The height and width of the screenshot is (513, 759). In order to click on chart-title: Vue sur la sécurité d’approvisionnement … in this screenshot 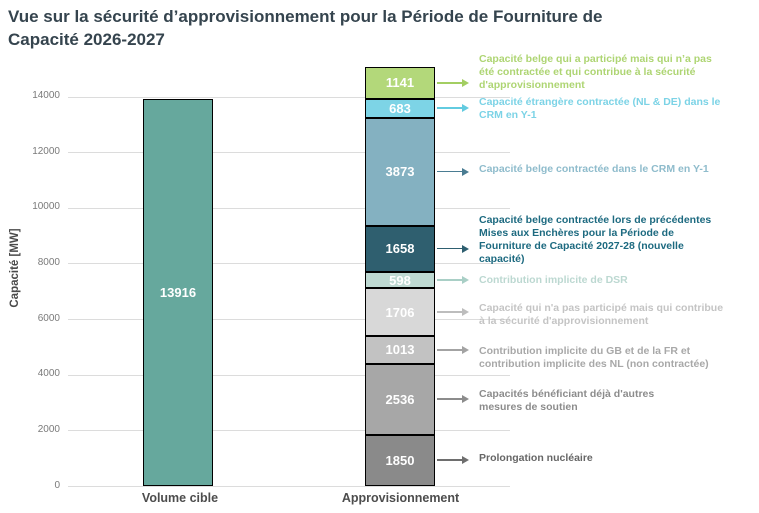, I will do `click(305, 28)`.